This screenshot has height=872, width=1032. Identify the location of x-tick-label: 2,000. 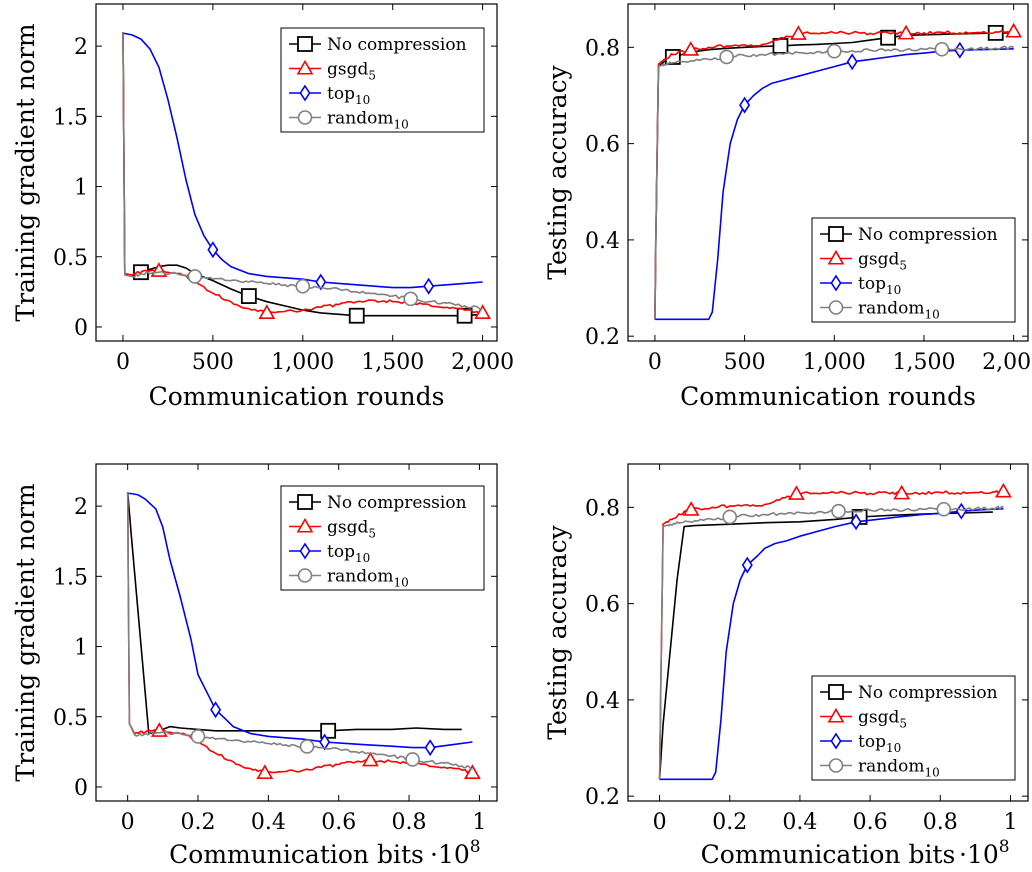
(1007, 362).